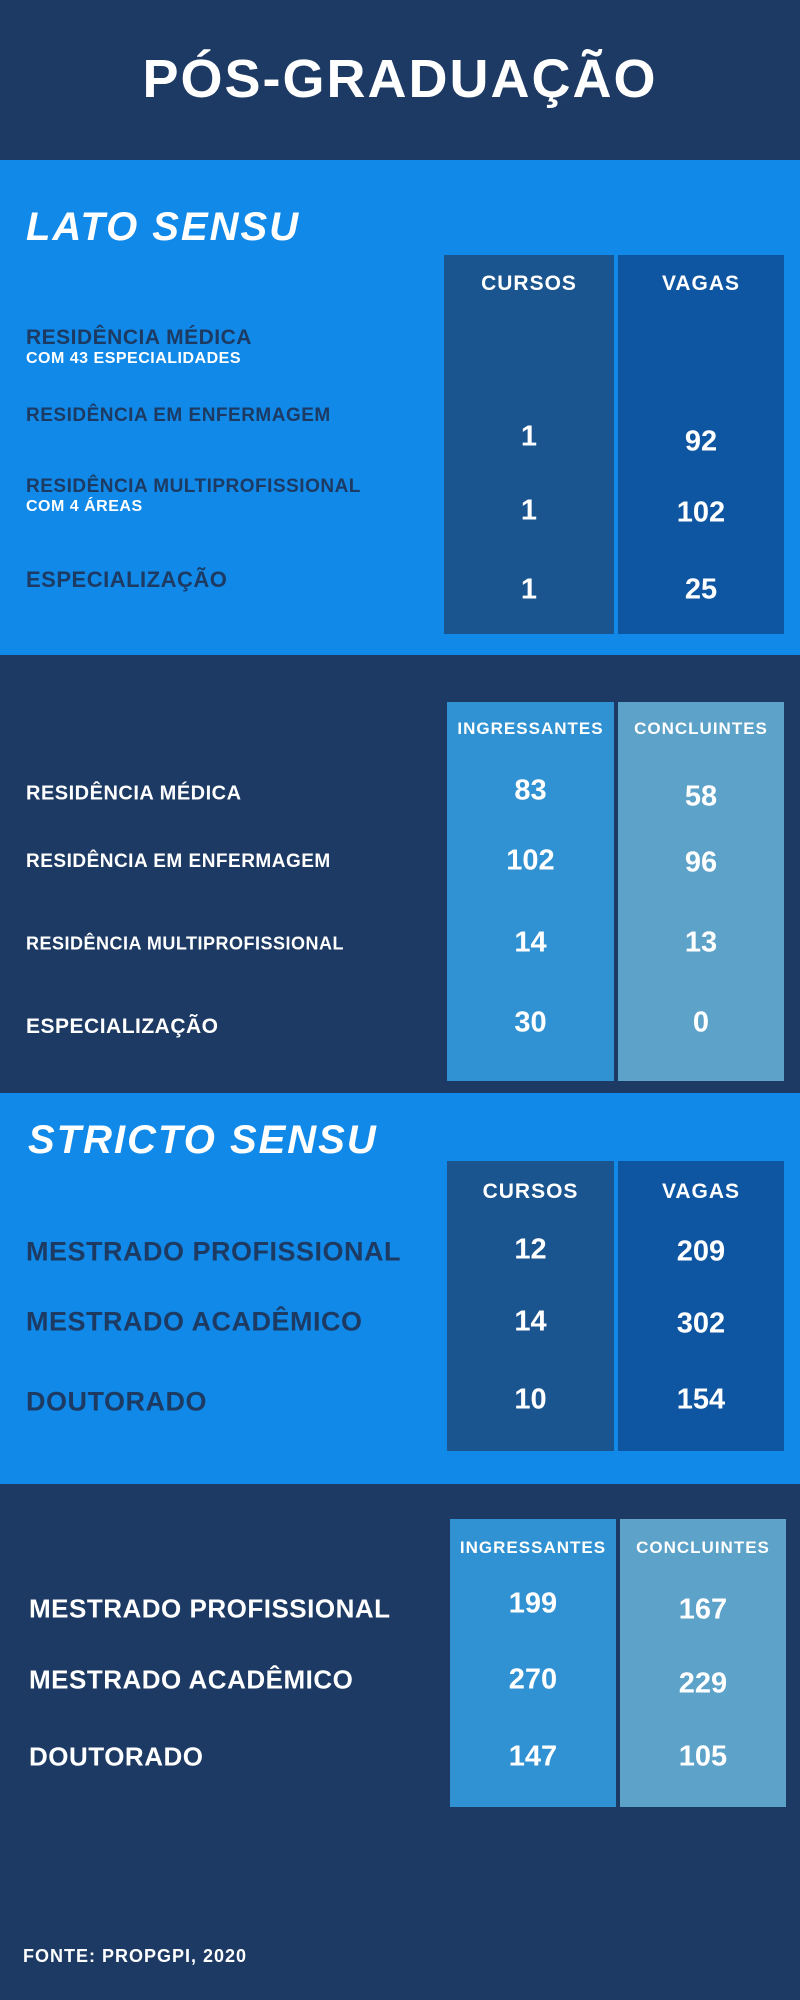 This screenshot has height=2000, width=800. What do you see at coordinates (701, 441) in the screenshot?
I see `cell: 92` at bounding box center [701, 441].